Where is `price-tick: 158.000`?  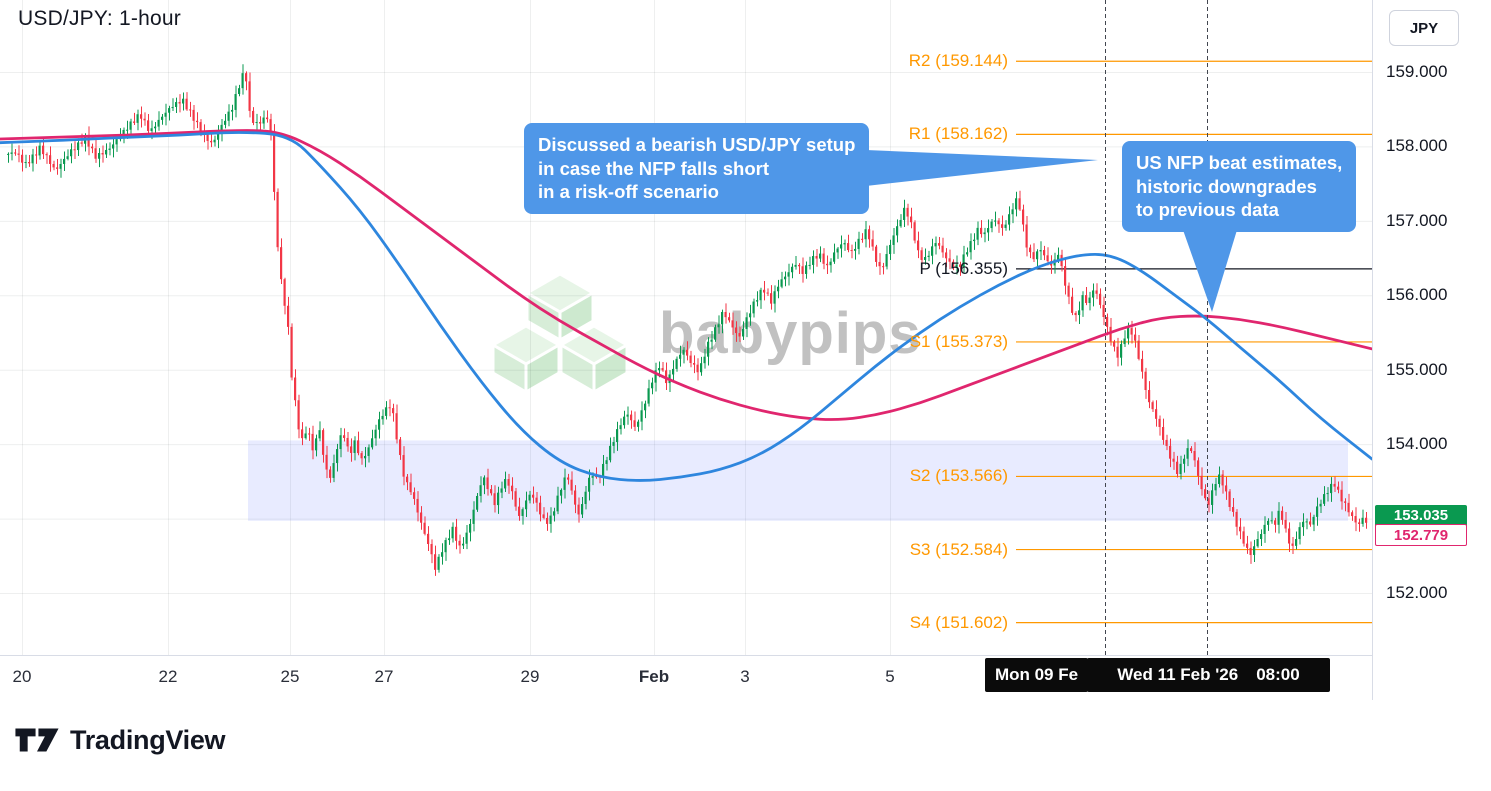
price-tick: 158.000 is located at coordinates (1417, 146).